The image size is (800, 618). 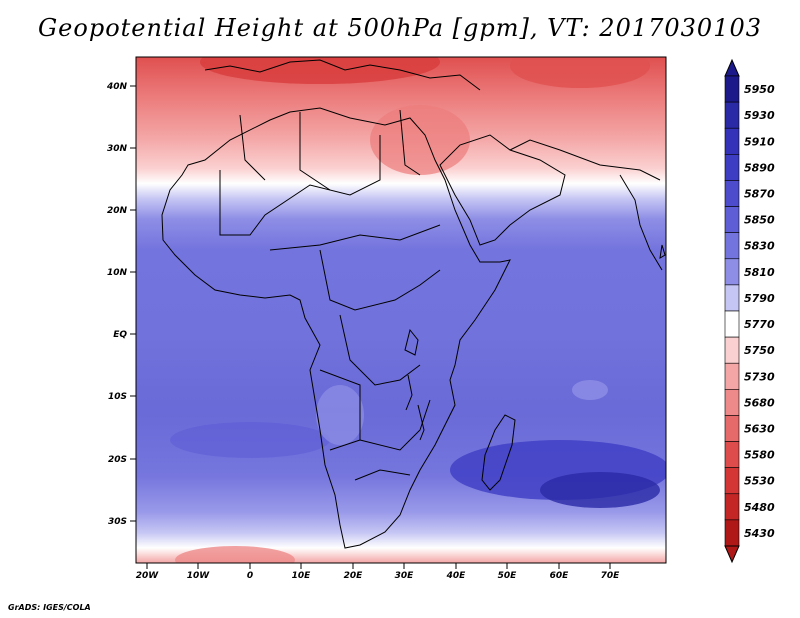 What do you see at coordinates (759, 402) in the screenshot?
I see `legend-label: 5680` at bounding box center [759, 402].